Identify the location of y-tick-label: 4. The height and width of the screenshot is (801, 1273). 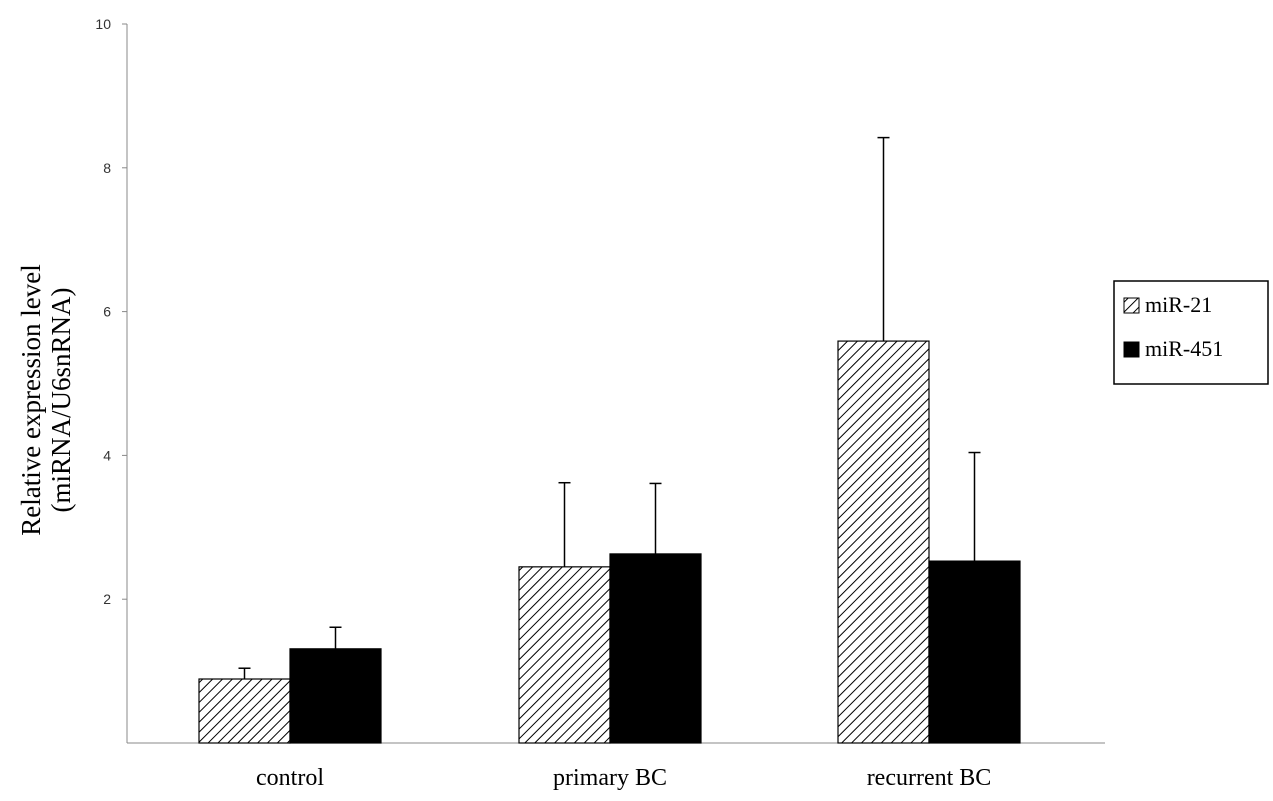
(107, 455).